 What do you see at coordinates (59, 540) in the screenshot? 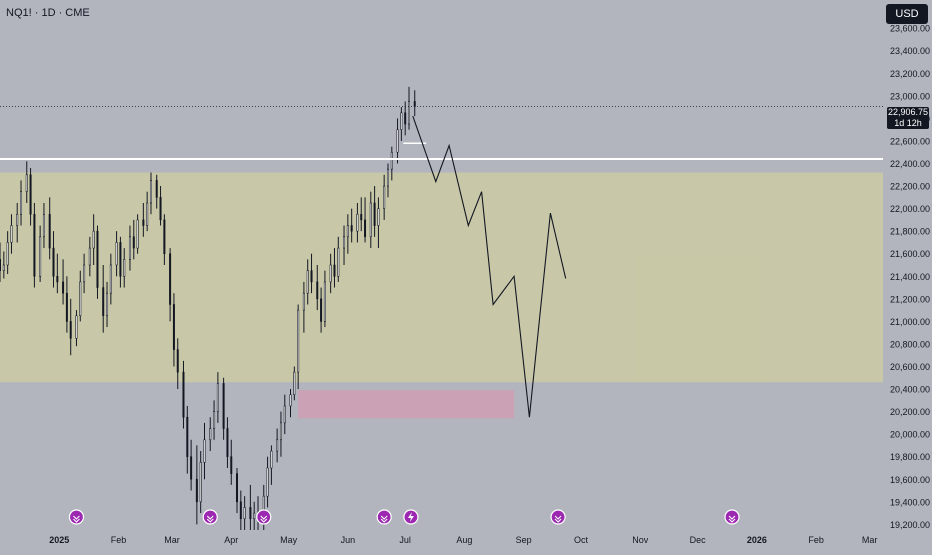
I see `x-tick-label: 2025` at bounding box center [59, 540].